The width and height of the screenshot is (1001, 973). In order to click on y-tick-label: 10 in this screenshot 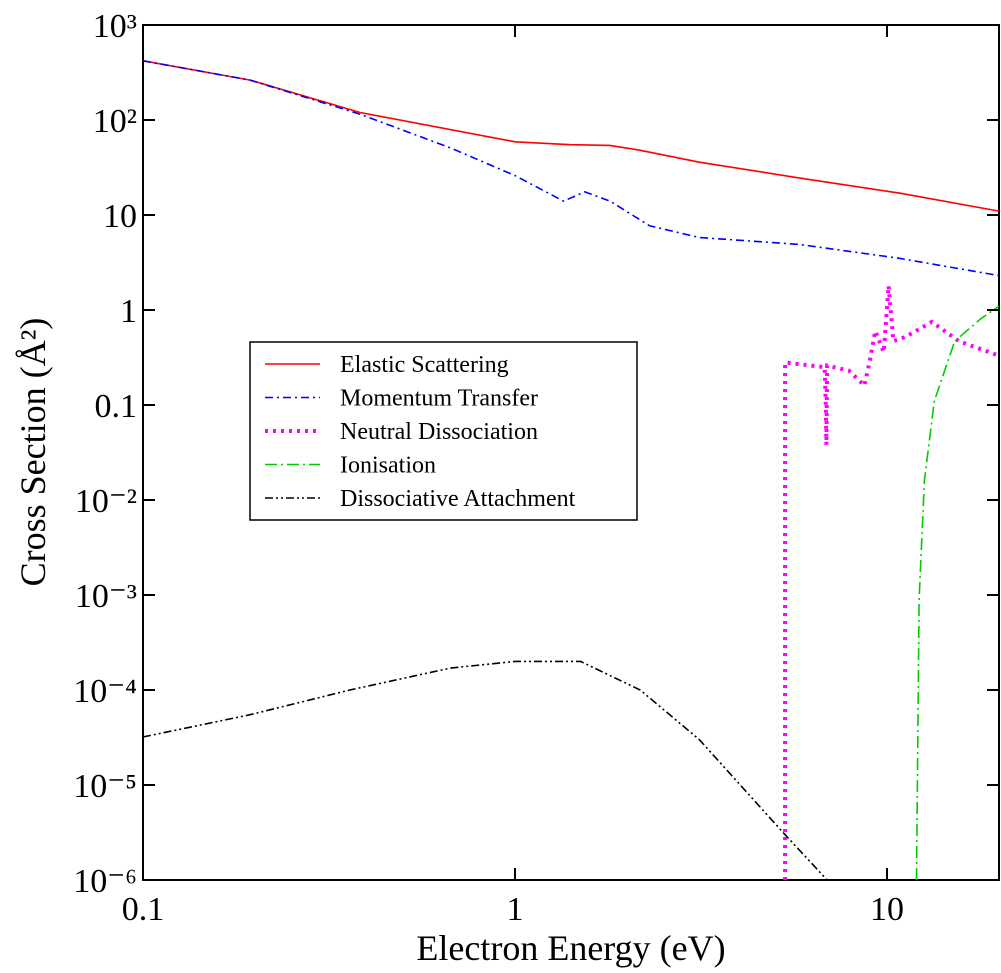, I will do `click(120, 216)`.